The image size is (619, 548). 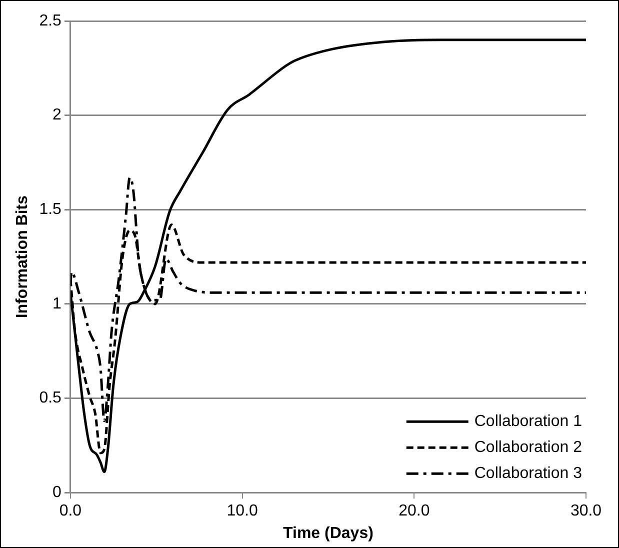 I want to click on x-tick-label: 0.0, so click(x=70, y=511).